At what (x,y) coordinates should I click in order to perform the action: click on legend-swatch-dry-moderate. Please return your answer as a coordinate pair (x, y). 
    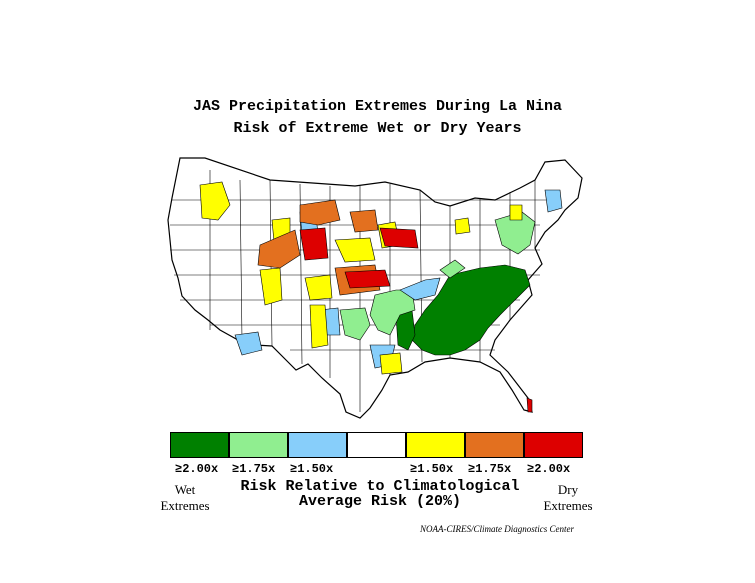
    Looking at the image, I should click on (494, 445).